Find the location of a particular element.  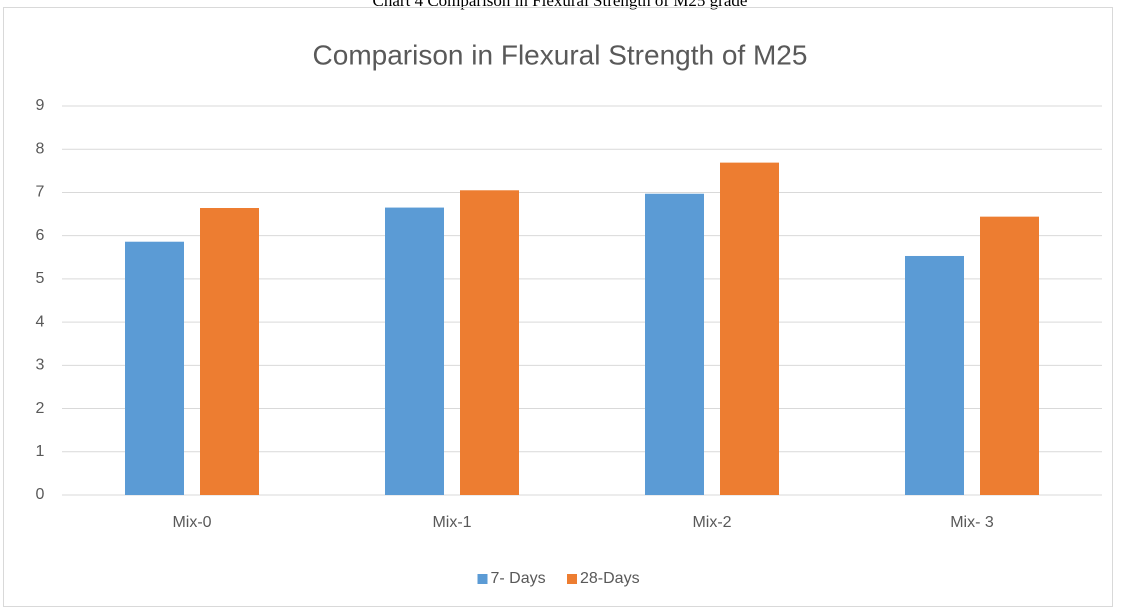

y-tick-label: 6 is located at coordinates (40, 235).